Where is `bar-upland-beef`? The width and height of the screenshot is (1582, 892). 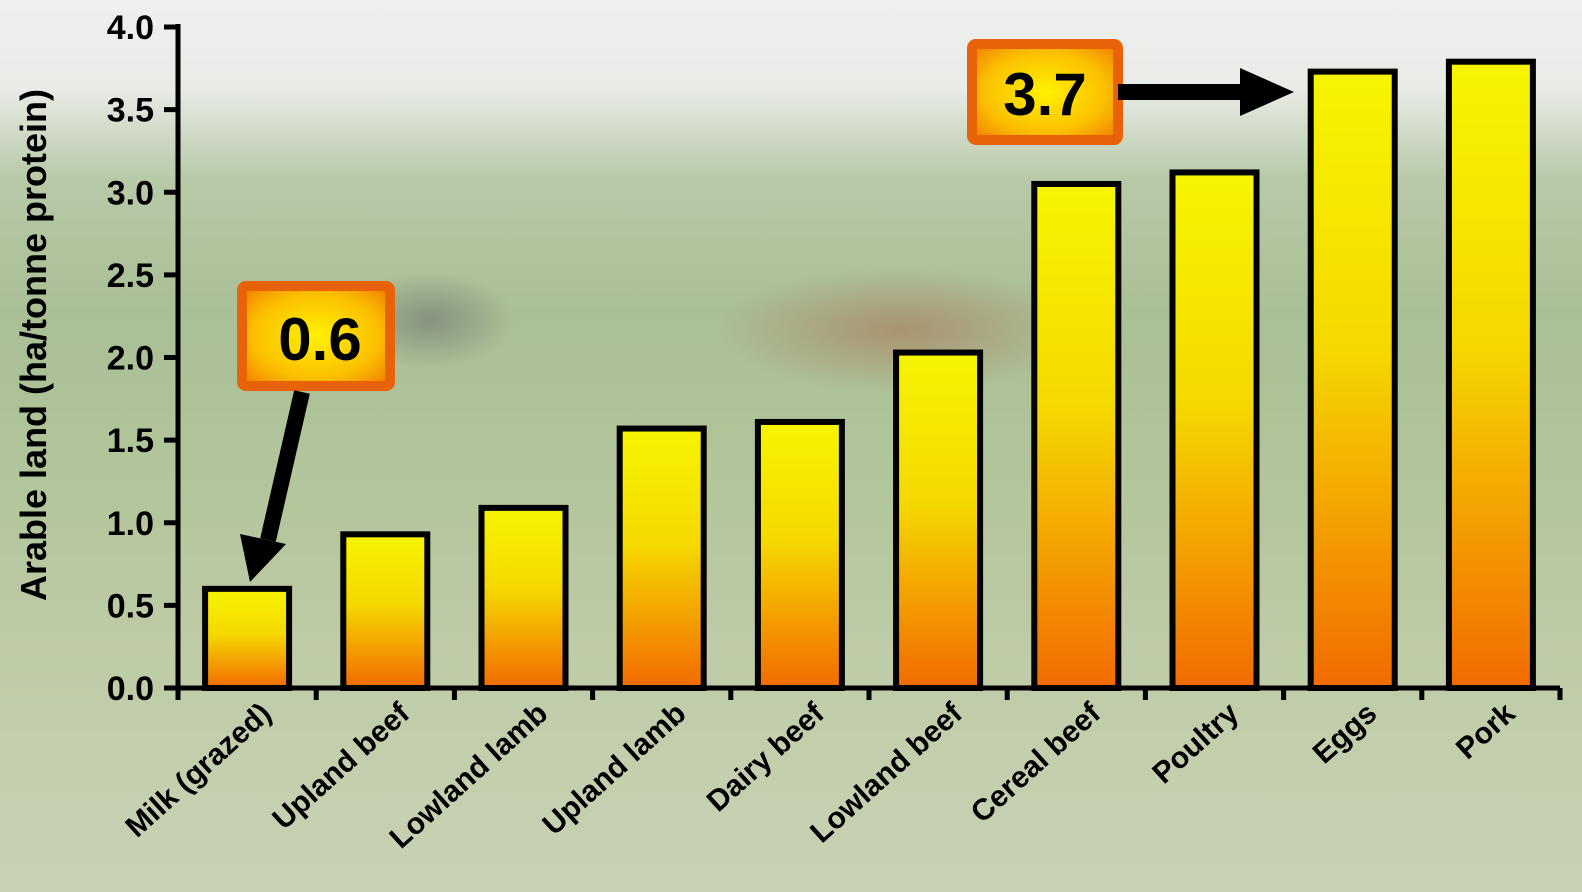 bar-upland-beef is located at coordinates (385, 611).